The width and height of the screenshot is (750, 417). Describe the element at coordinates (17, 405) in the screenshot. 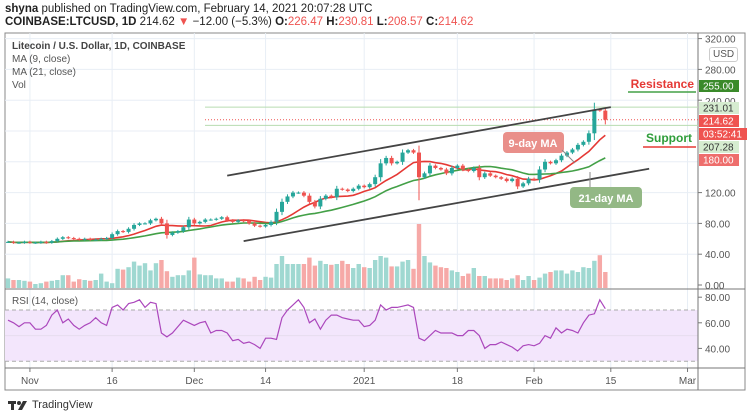

I see `tradingview-logo-icon` at that location.